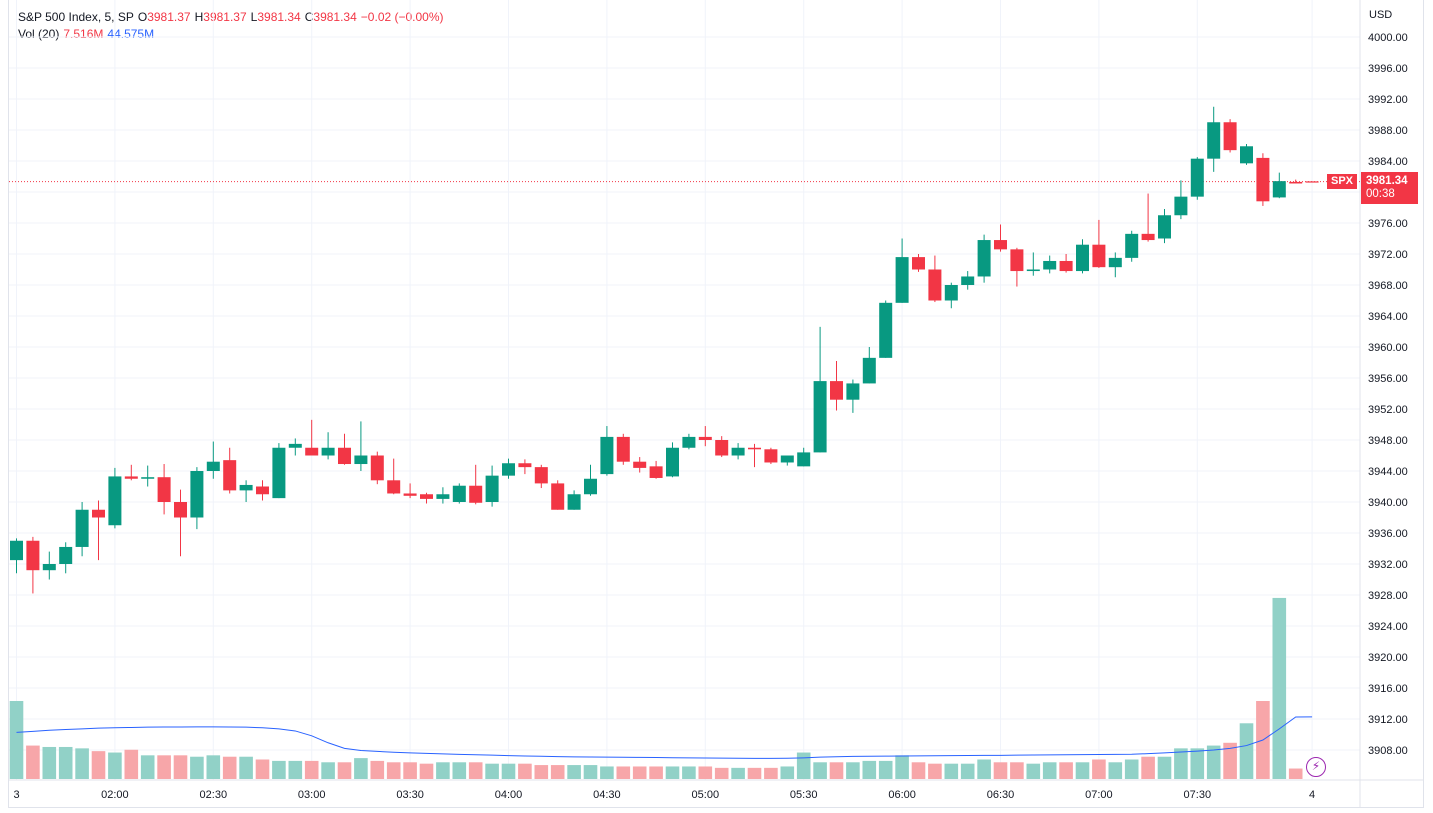 The width and height of the screenshot is (1433, 813). I want to click on y-tick-label: 3956.00, so click(1388, 379).